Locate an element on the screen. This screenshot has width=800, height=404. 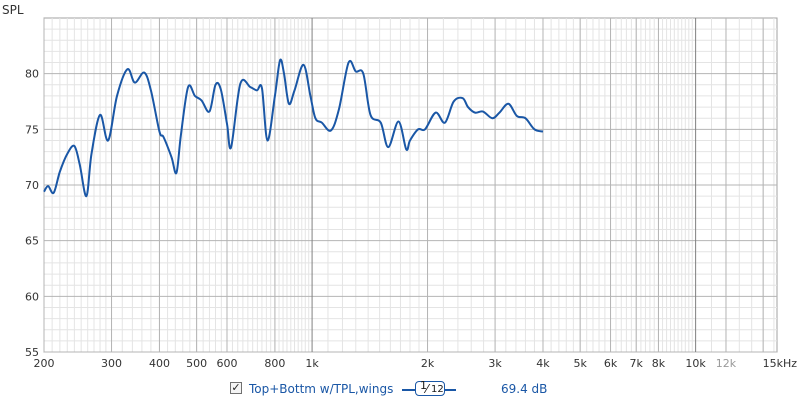
x-tick-label: 1k is located at coordinates (312, 363).